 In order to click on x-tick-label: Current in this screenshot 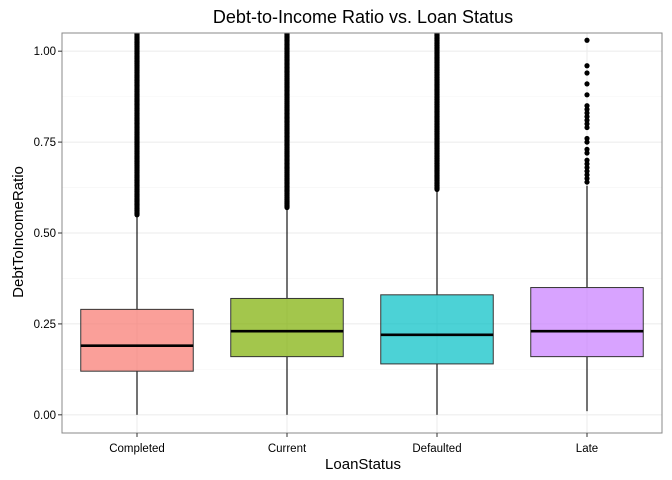, I will do `click(287, 449)`.